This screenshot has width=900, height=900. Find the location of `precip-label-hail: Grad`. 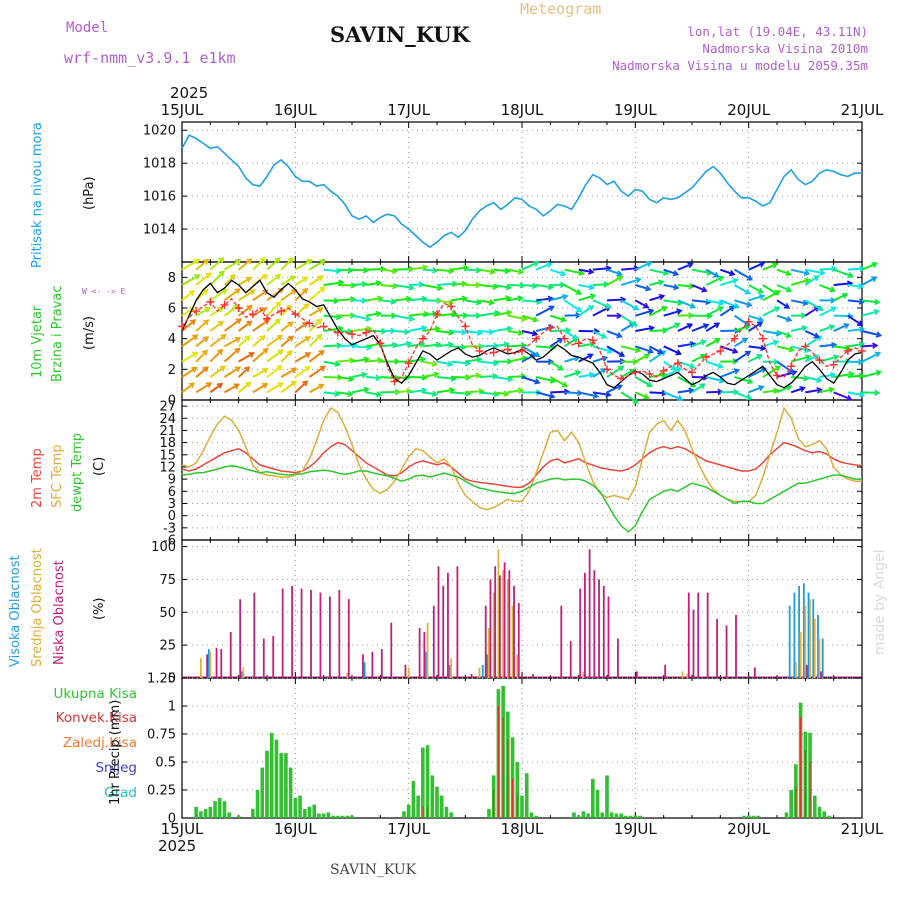

precip-label-hail: Grad is located at coordinates (120, 793).